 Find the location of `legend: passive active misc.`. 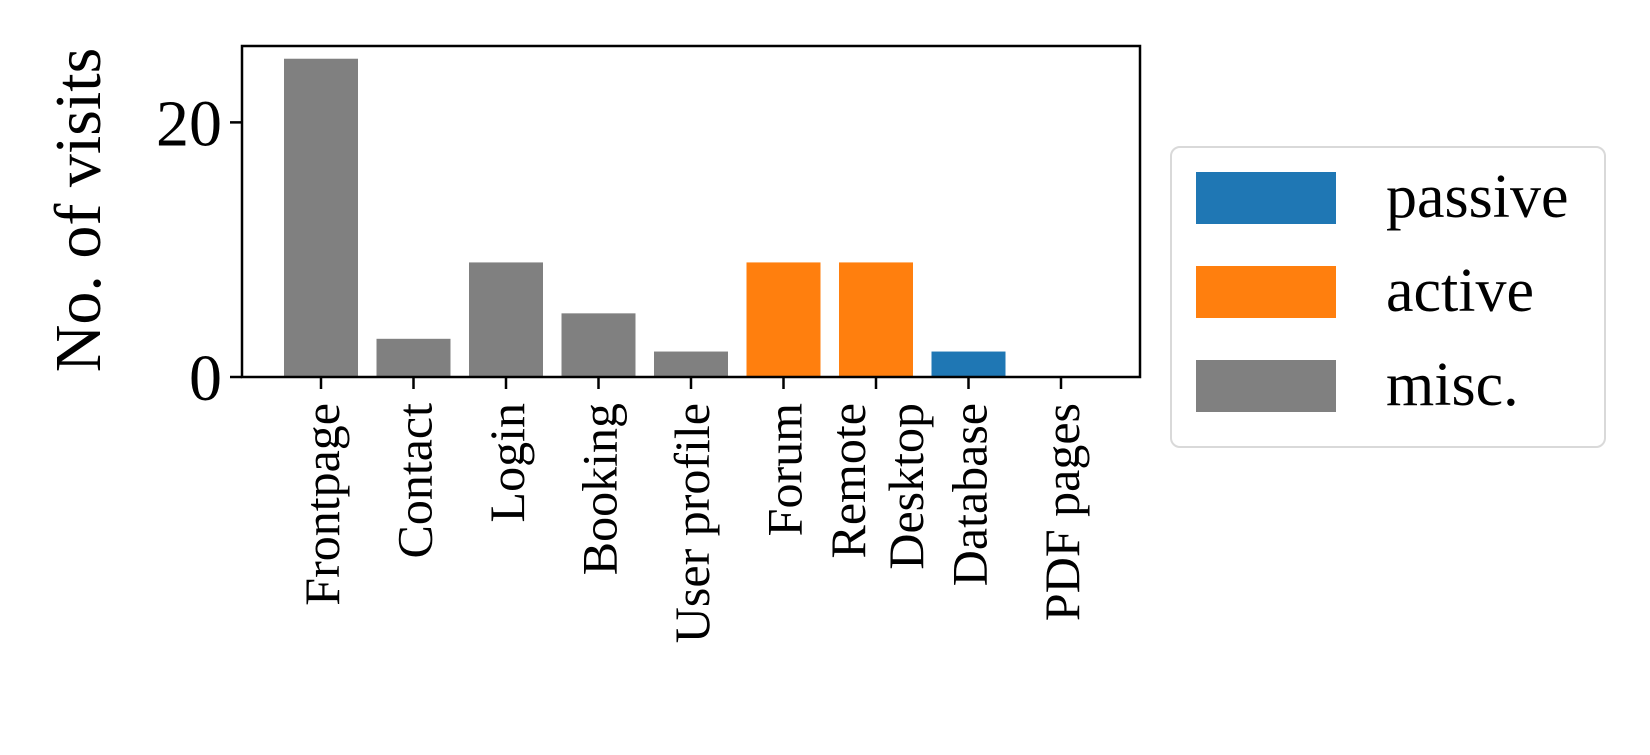

legend: passive active misc. is located at coordinates (1388, 297).